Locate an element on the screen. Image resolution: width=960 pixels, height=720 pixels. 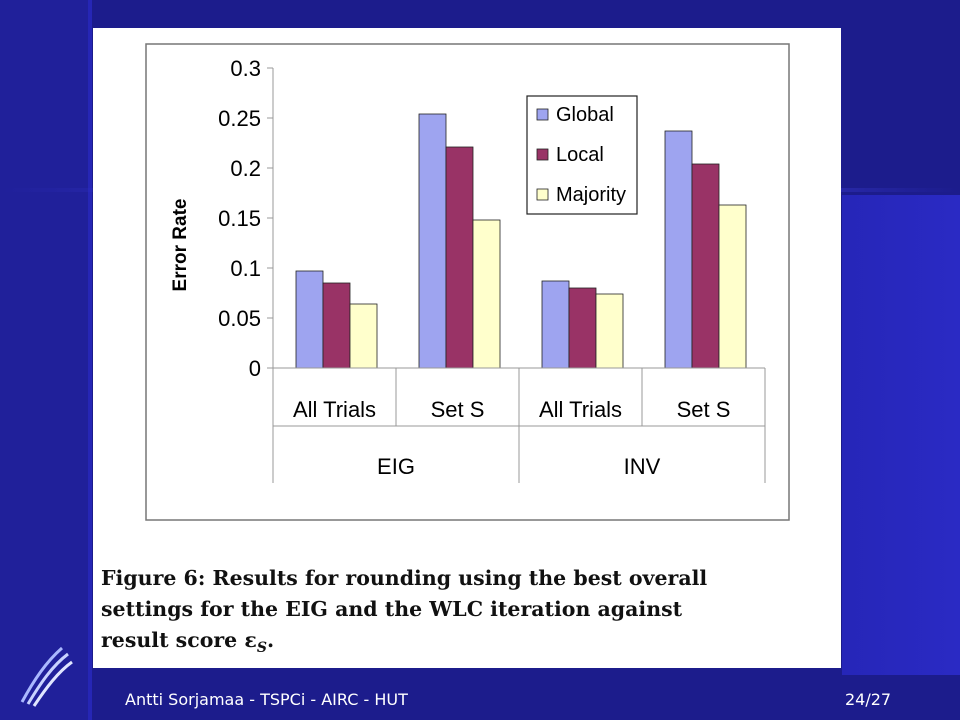
y-axis-title: Error Rate is located at coordinates (180, 245).